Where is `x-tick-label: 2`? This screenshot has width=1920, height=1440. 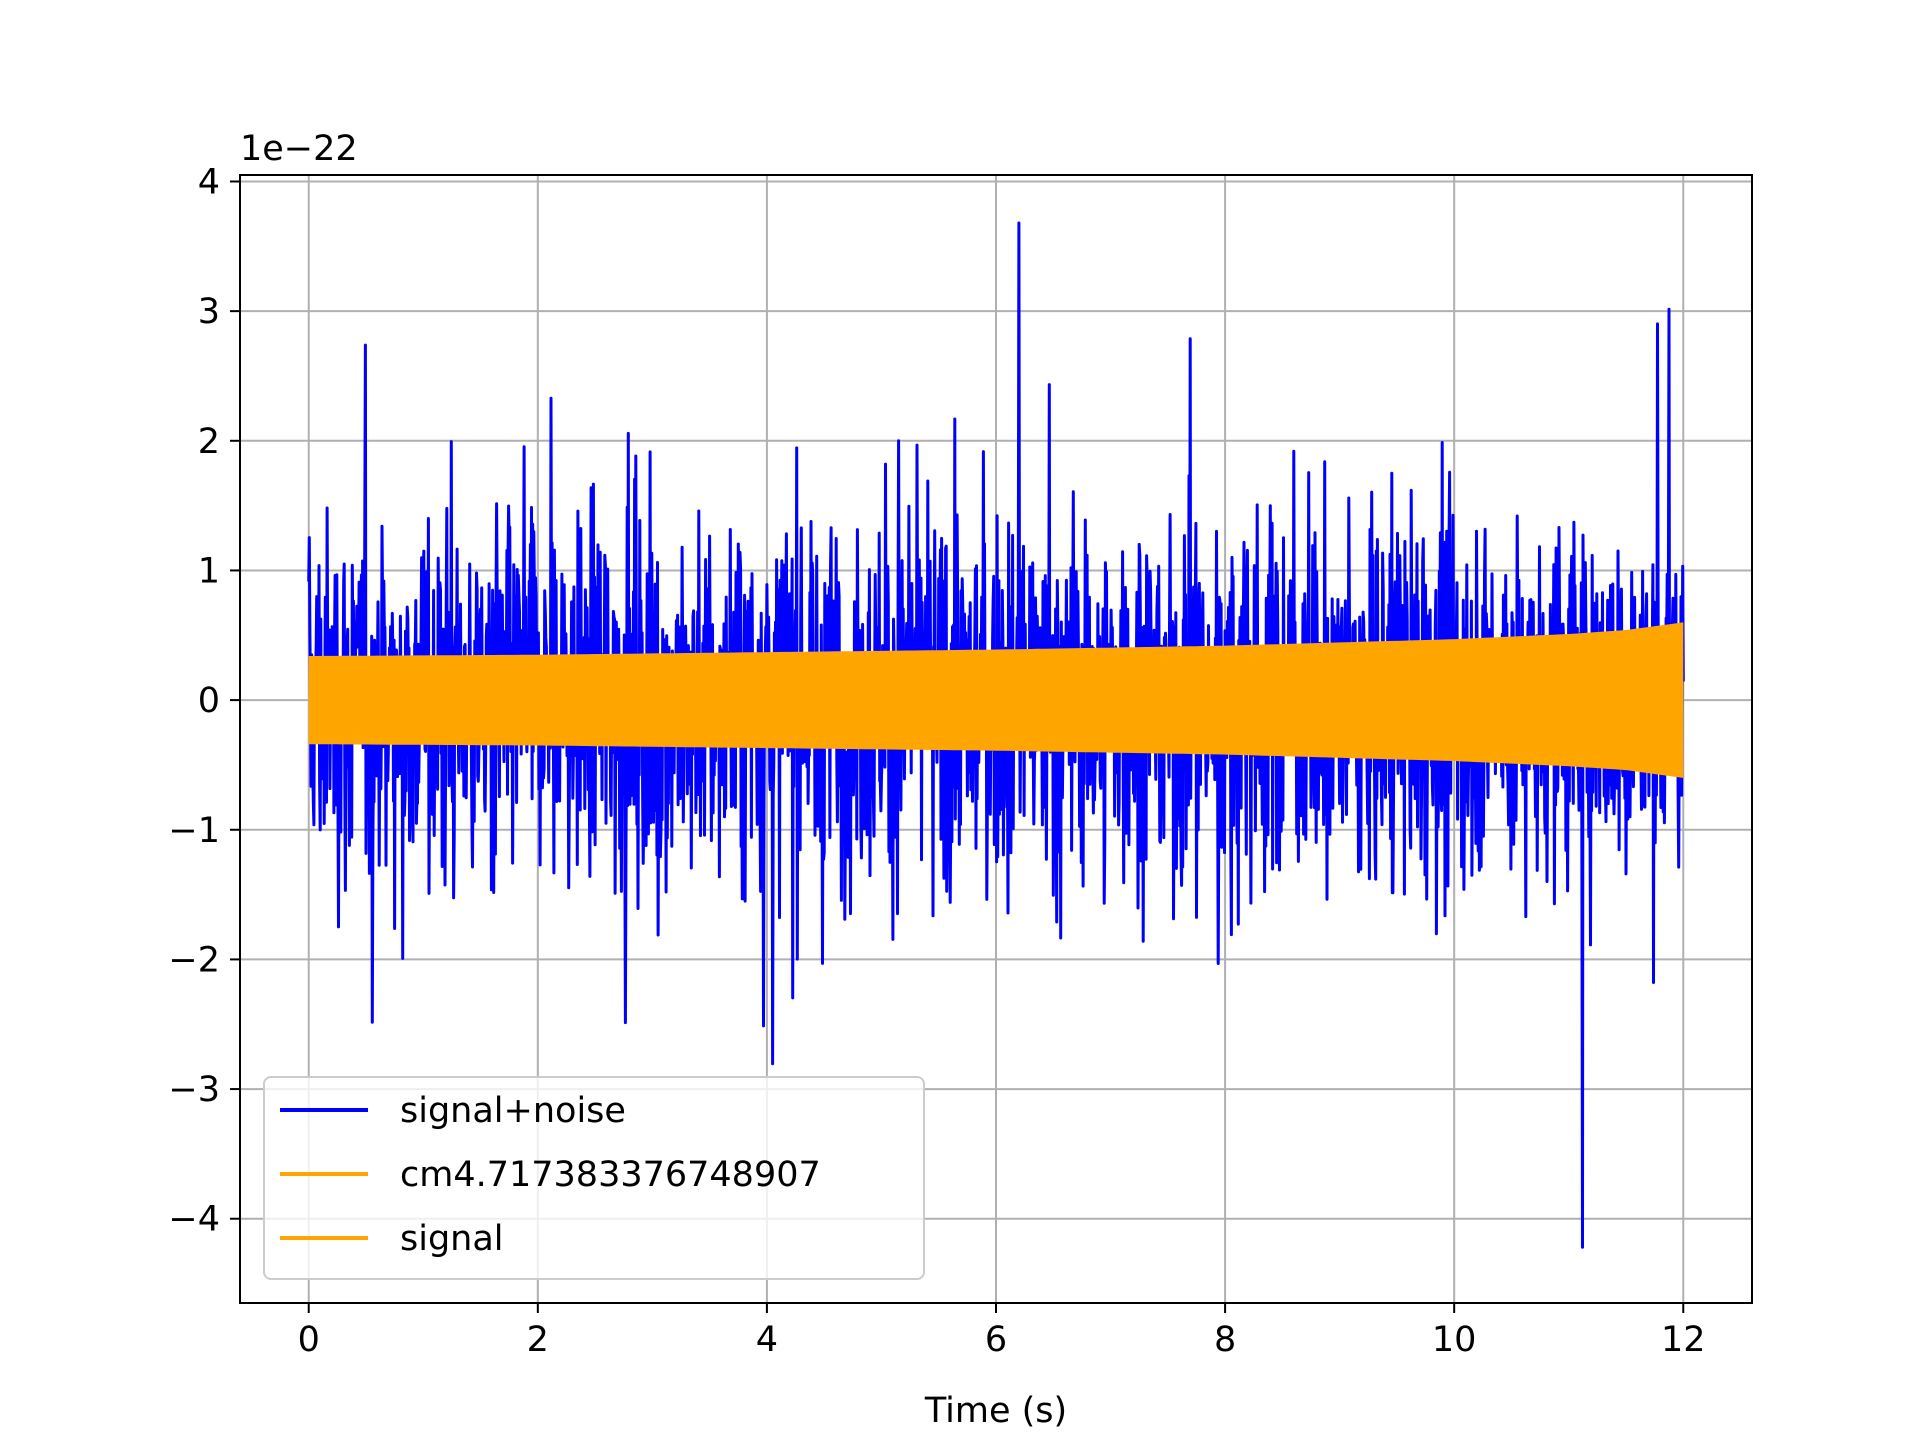 x-tick-label: 2 is located at coordinates (538, 1340).